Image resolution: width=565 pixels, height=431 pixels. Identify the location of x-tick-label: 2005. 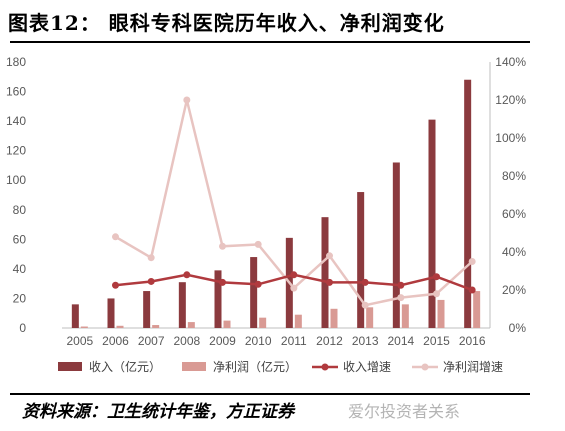
(79, 341).